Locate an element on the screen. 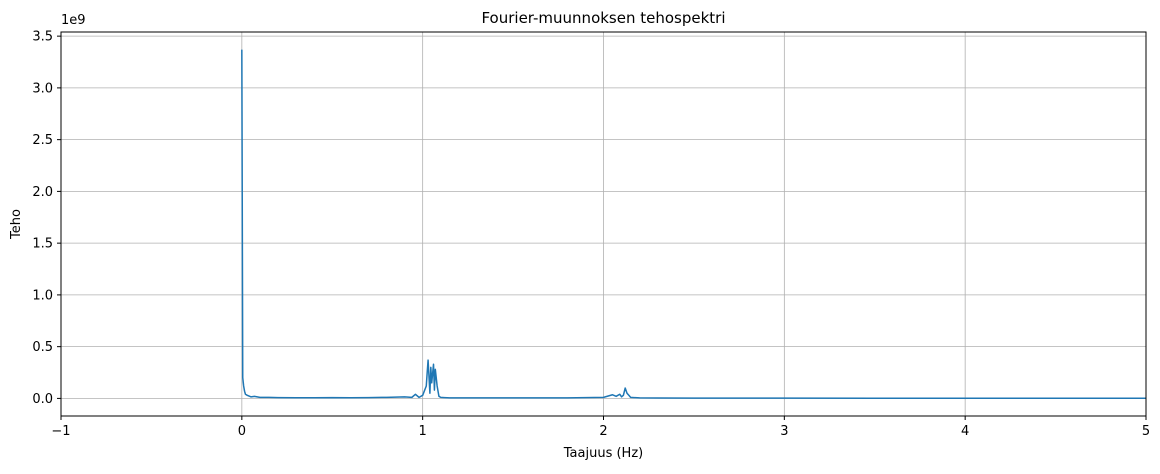 The image size is (1160, 474). x-axis-label: Taajuus (Hz) is located at coordinates (603, 453).